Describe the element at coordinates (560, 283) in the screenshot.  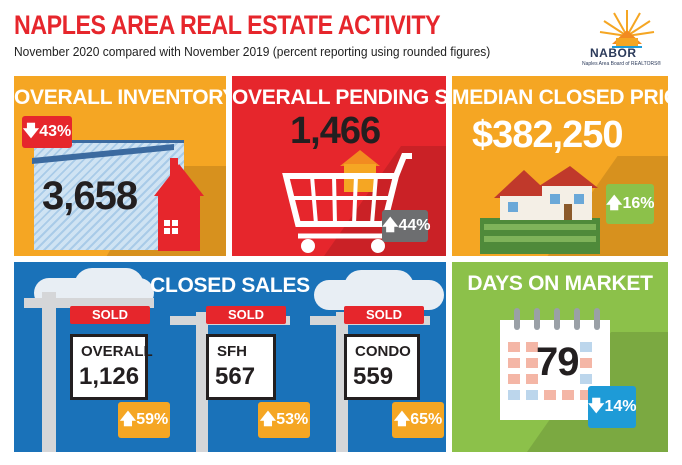
I see `days-on-market-title: DAYS ON MARKET` at that location.